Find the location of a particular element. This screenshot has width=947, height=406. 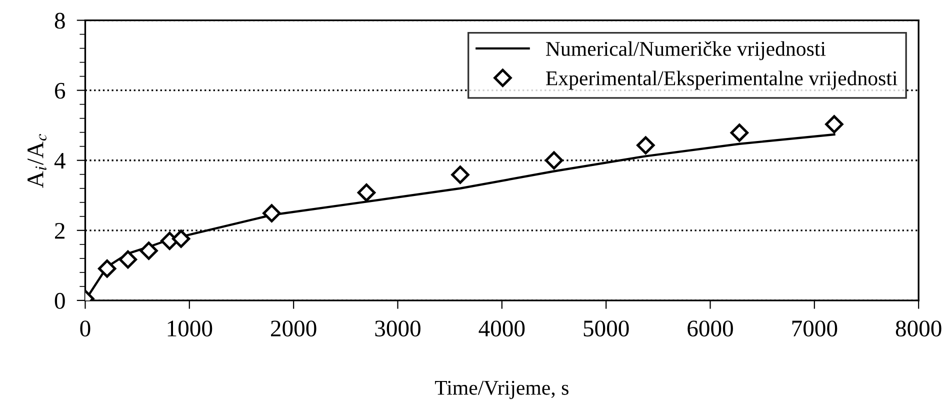

x-tick-label: 4000 is located at coordinates (501, 328).